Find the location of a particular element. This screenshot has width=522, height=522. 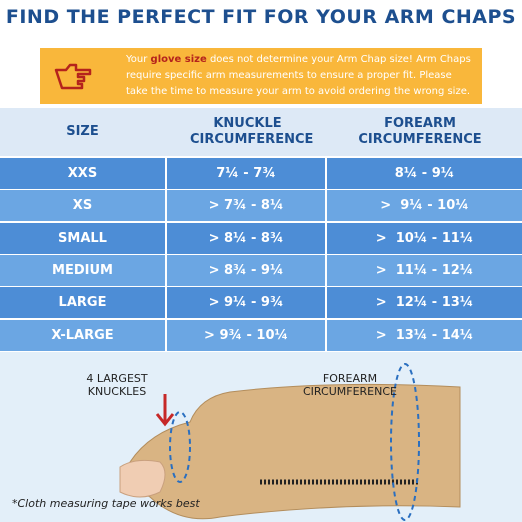

table-cell: > 8¾ - 9¼ is located at coordinates (246, 270).